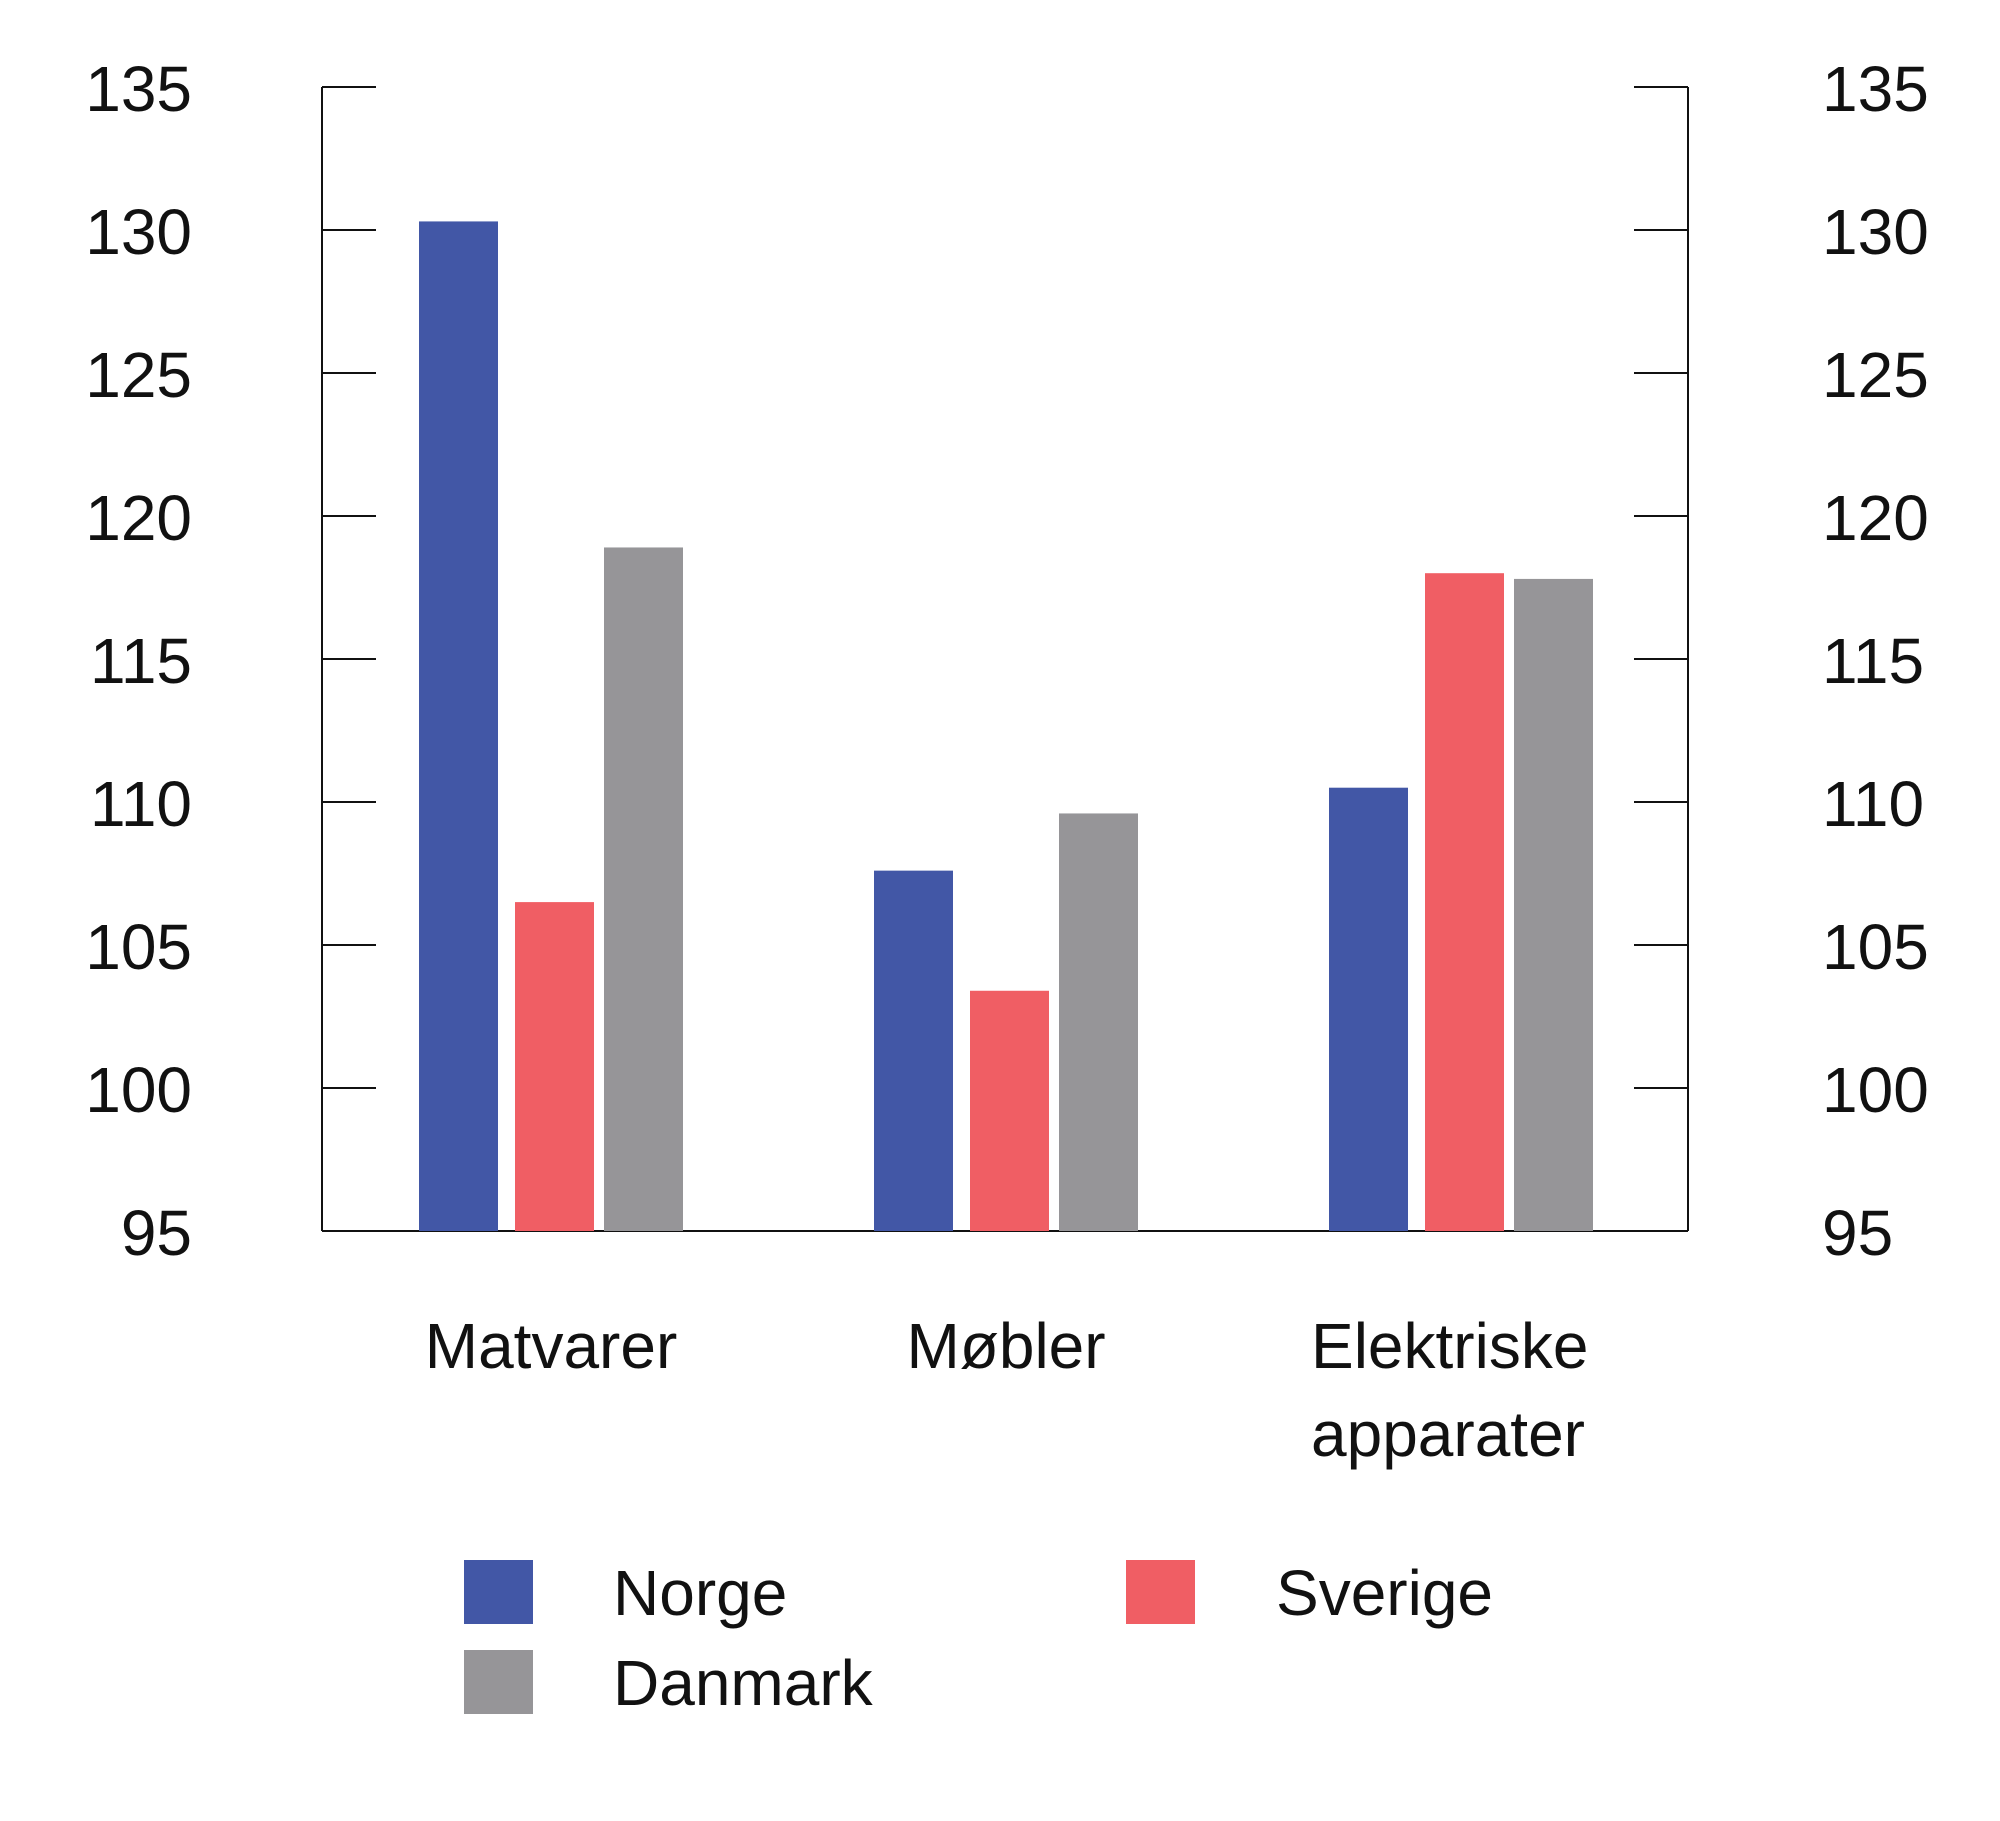 The height and width of the screenshot is (1821, 2000). I want to click on right-tick-label: 105, so click(1875, 947).